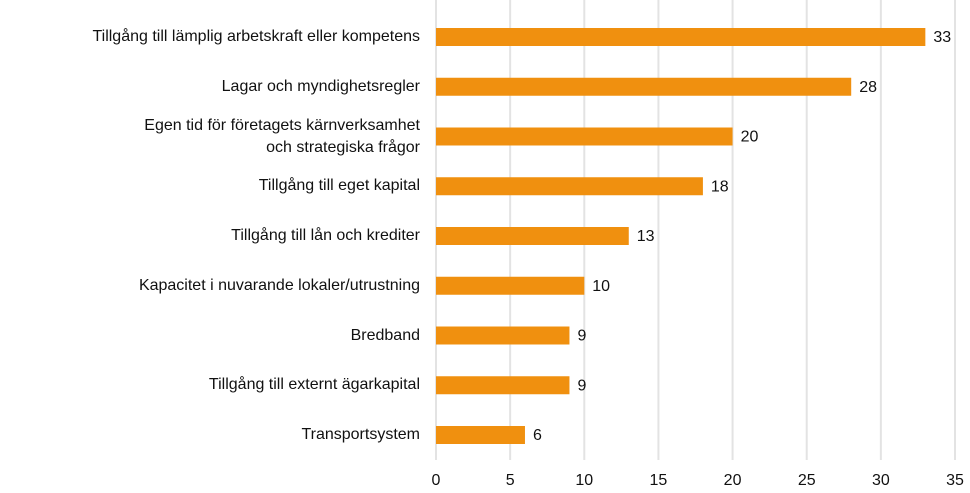  What do you see at coordinates (659, 480) in the screenshot?
I see `x-tick-label: 15` at bounding box center [659, 480].